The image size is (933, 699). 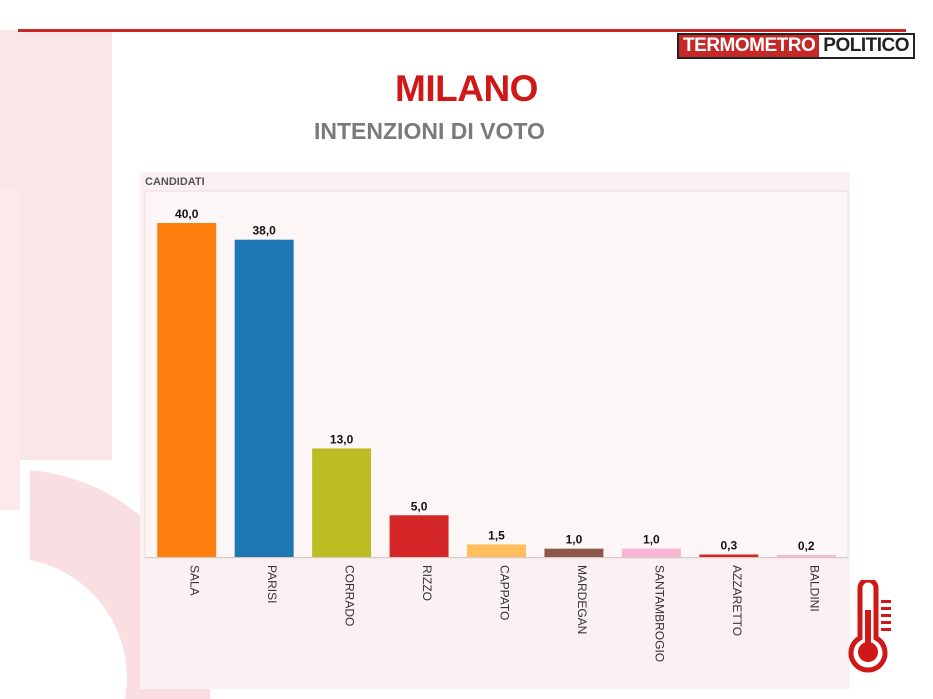 What do you see at coordinates (728, 545) in the screenshot?
I see `data-label: 0,3` at bounding box center [728, 545].